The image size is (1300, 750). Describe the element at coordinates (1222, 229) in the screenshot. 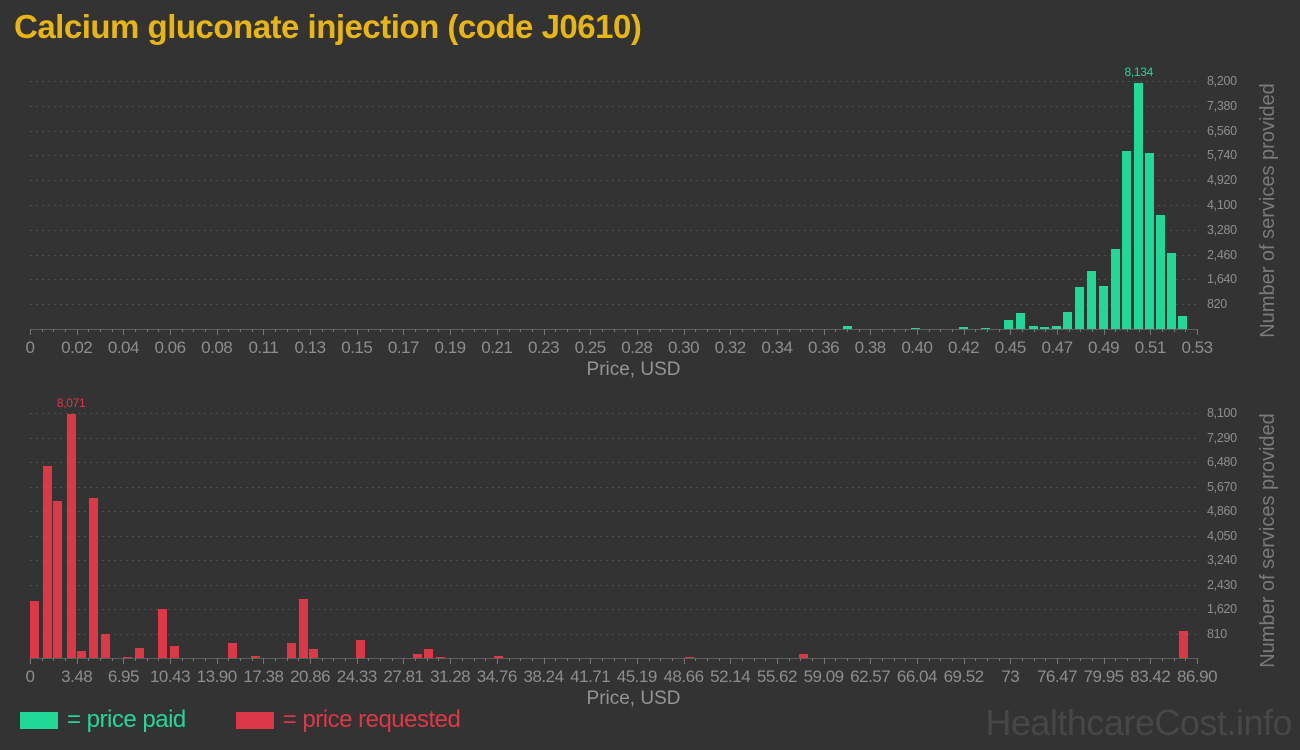

I see `y-tick-label: 3,280` at that location.